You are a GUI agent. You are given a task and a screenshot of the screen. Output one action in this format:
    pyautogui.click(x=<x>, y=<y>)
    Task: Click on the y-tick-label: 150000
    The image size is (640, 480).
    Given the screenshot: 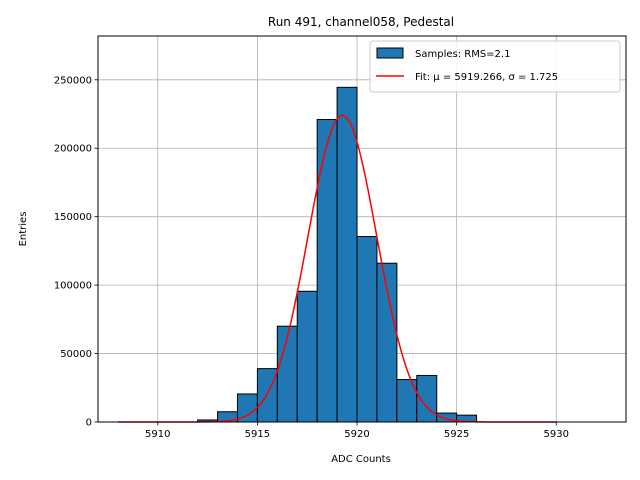 What is the action you would take?
    pyautogui.click(x=73, y=217)
    